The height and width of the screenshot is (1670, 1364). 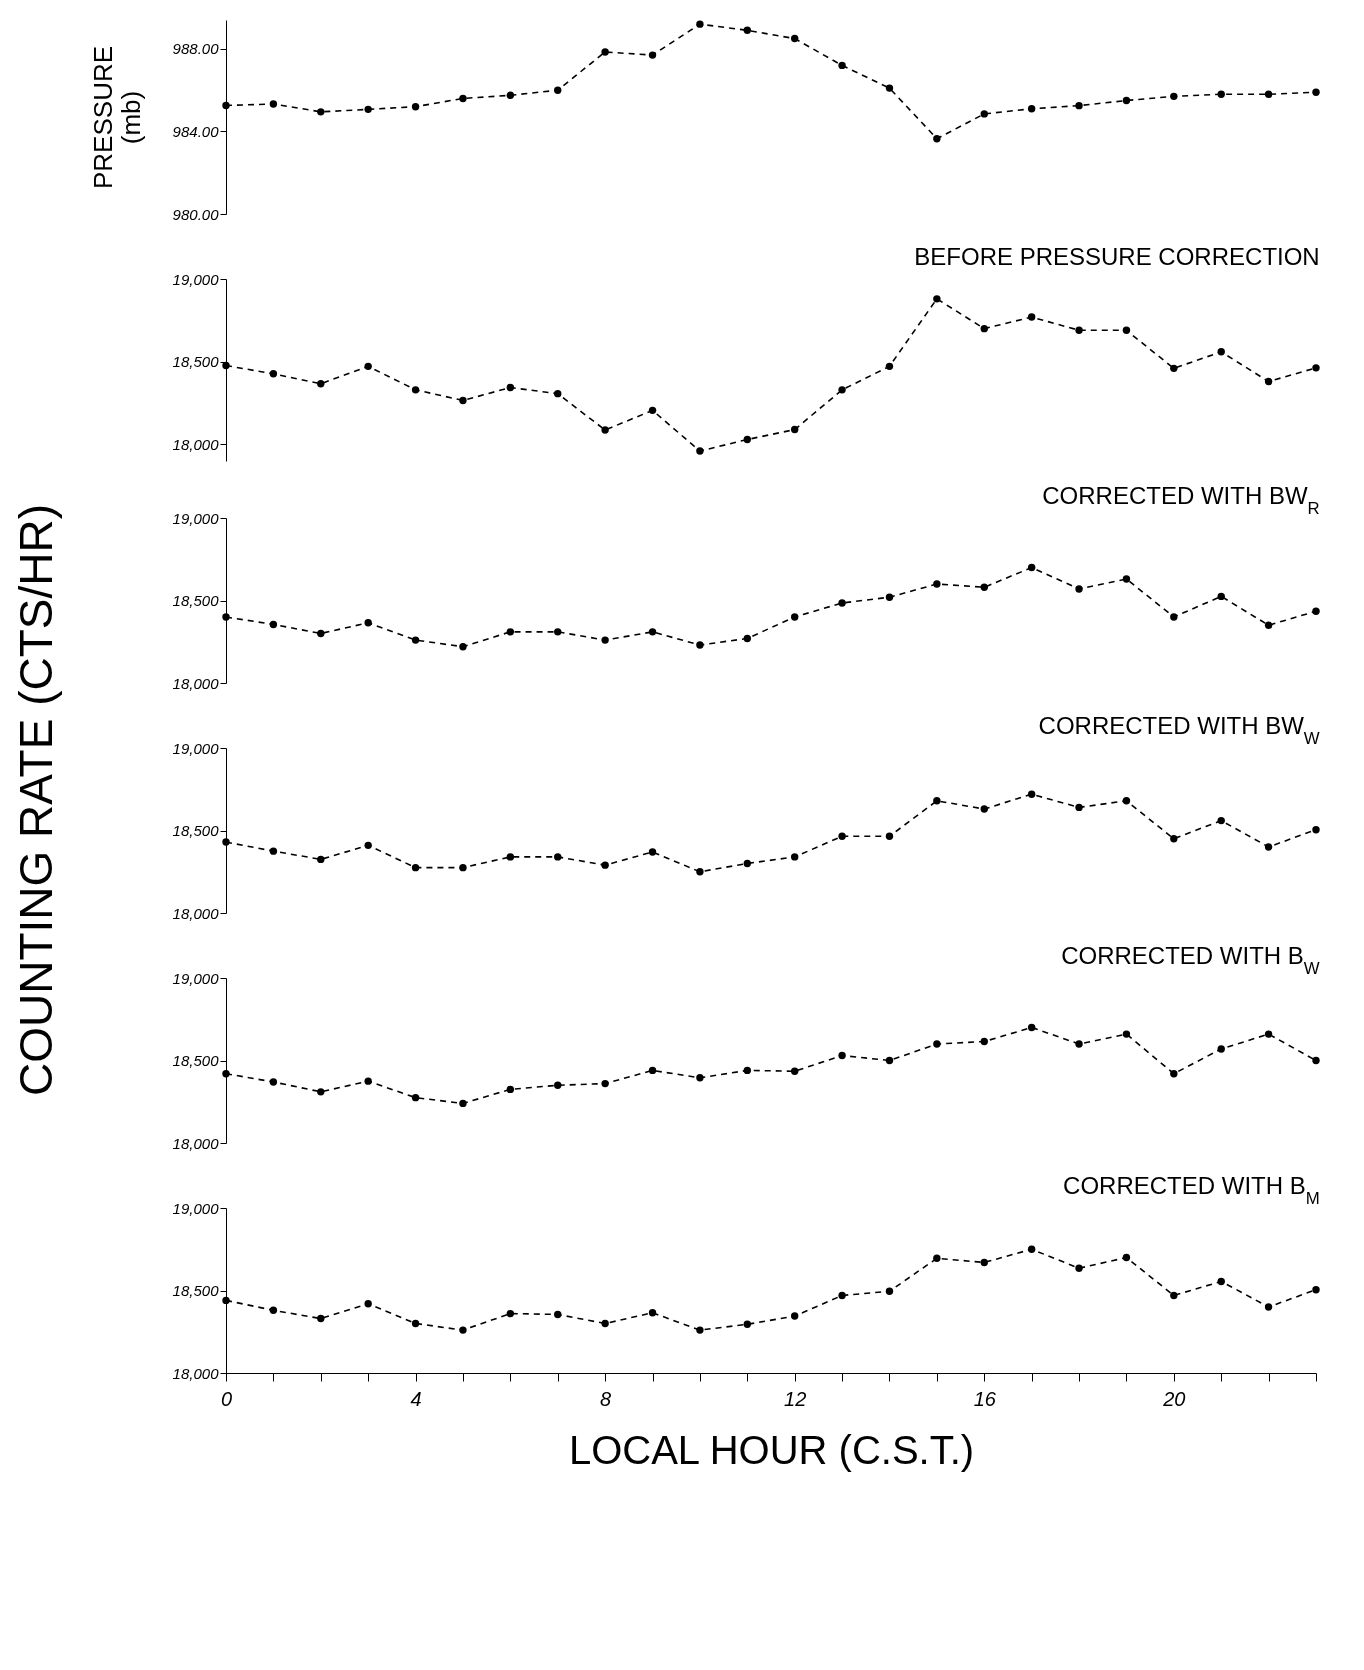 What do you see at coordinates (1191, 1190) in the screenshot?
I see `chart-title: CORRECTED WITH B$_{M}$` at bounding box center [1191, 1190].